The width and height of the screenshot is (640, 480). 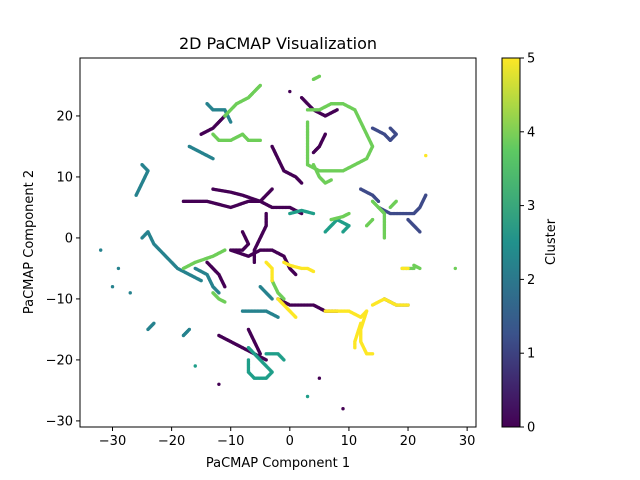 I want to click on colorbar-tick-label: 3, so click(x=531, y=206).